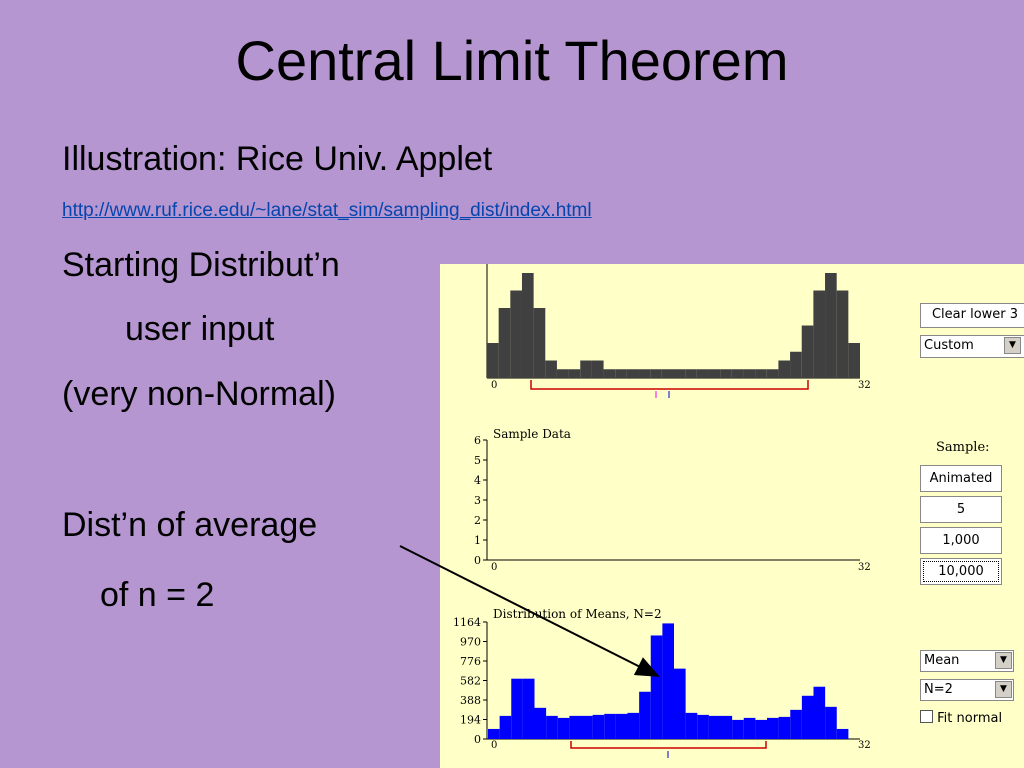 This screenshot has height=768, width=1024. Describe the element at coordinates (477, 739) in the screenshot. I see `means-y-tick-label: 0` at that location.